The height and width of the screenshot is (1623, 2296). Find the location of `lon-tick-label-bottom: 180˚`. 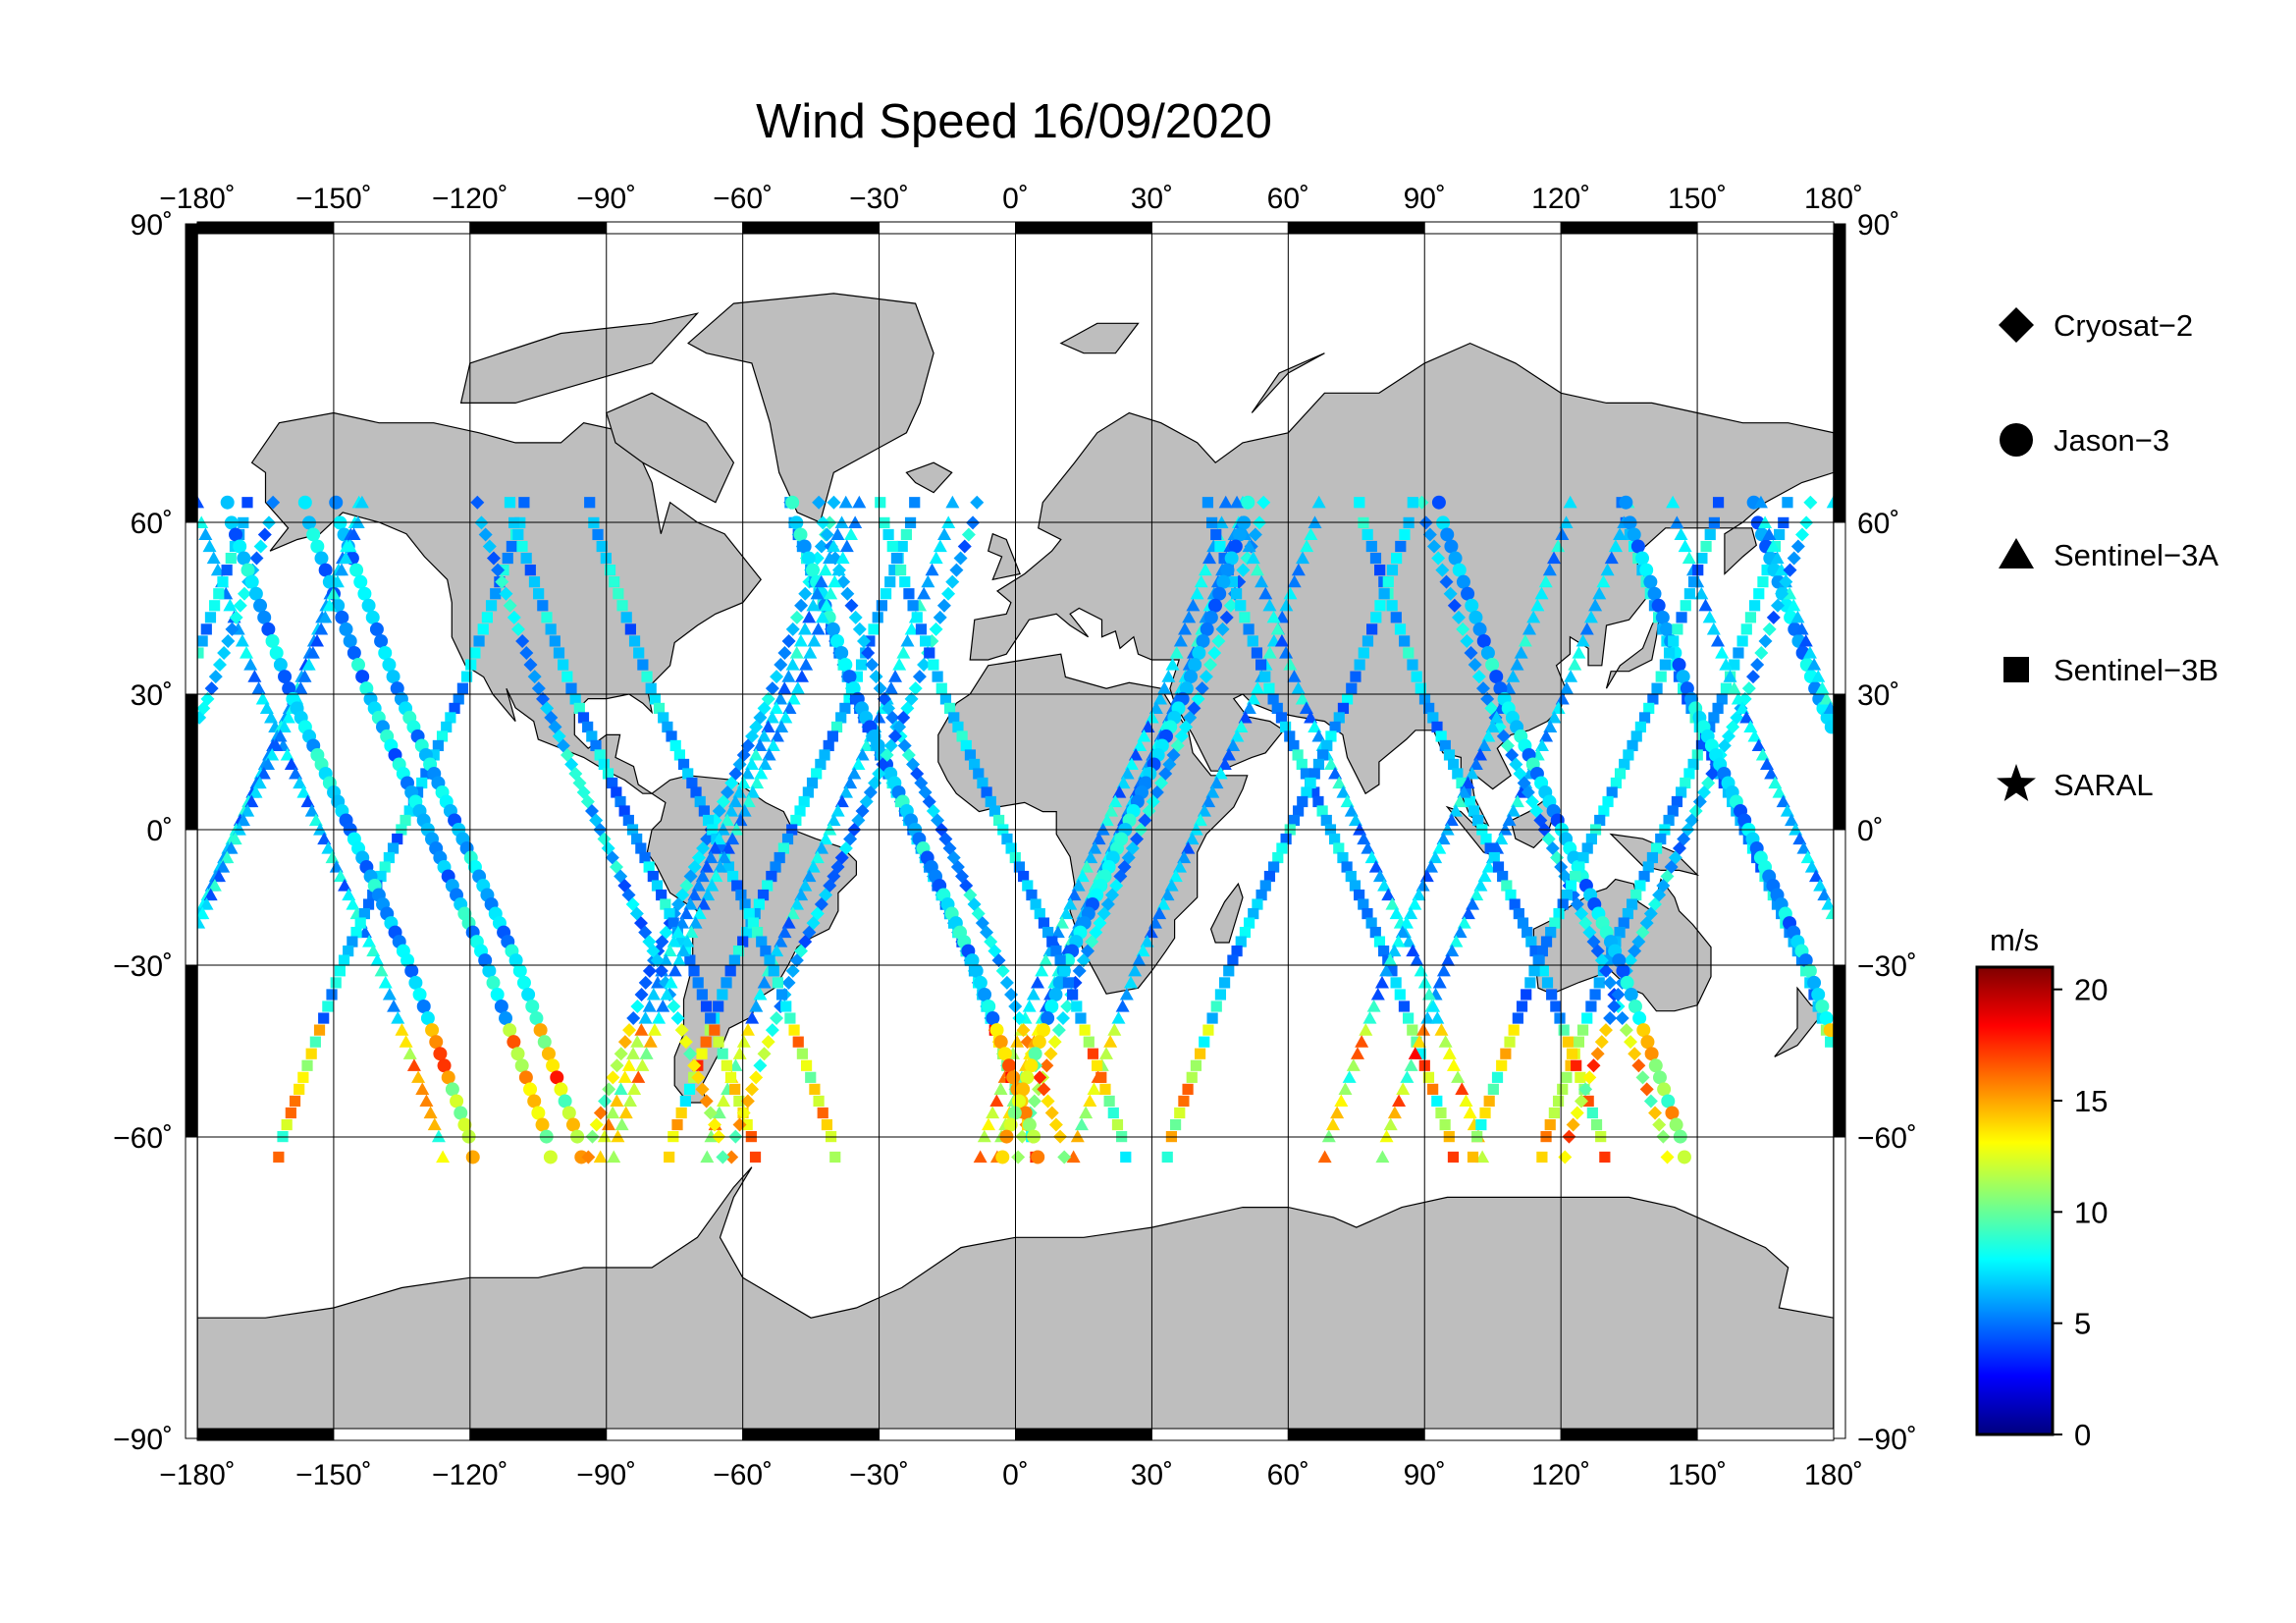

lon-tick-label-bottom: 180˚ is located at coordinates (1834, 1475).